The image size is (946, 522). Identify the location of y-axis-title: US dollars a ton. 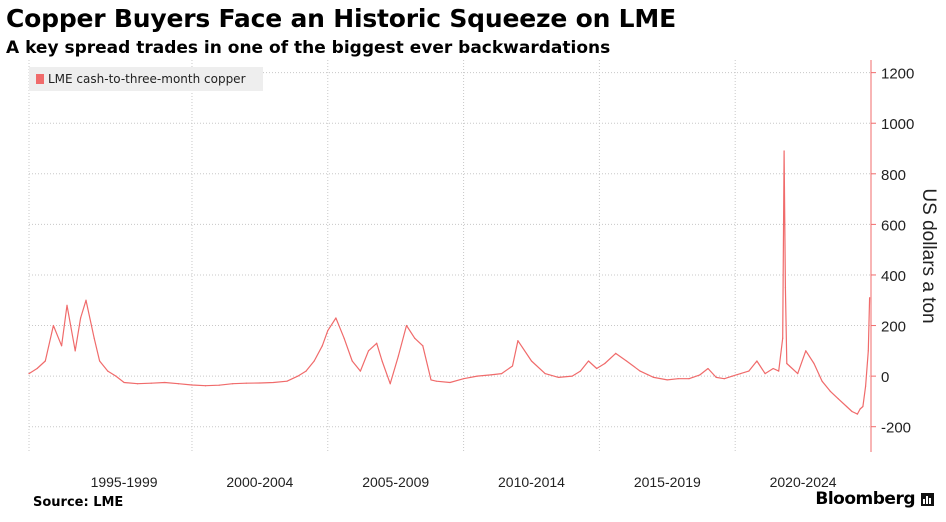
(928, 255).